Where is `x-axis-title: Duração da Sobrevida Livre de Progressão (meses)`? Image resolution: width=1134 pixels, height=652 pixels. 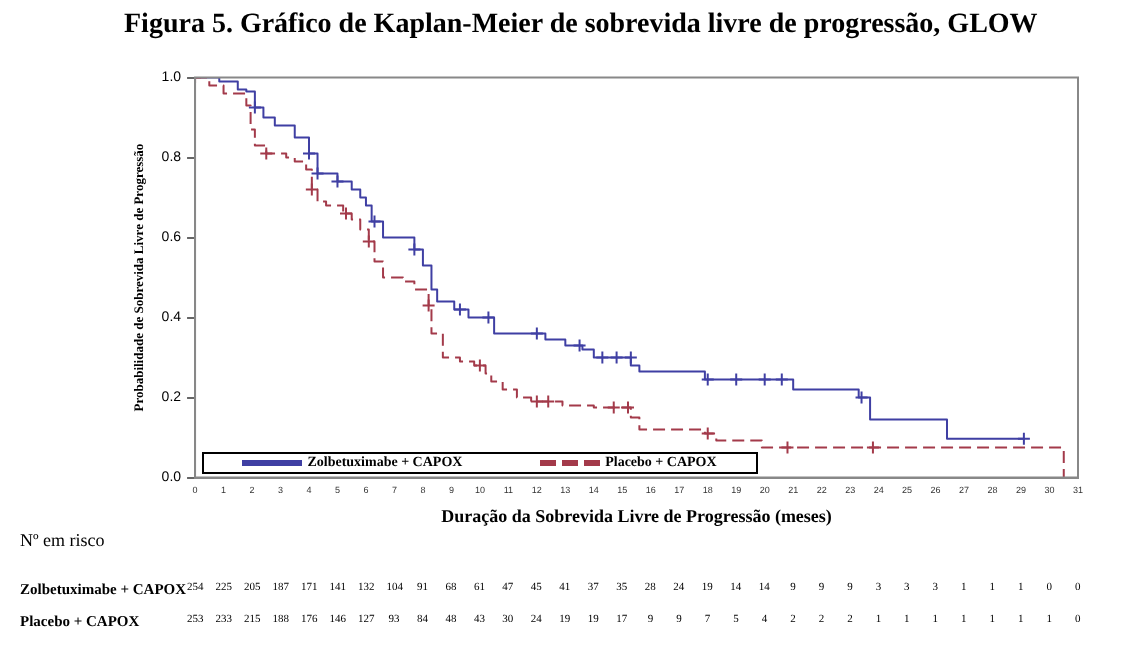 x-axis-title: Duração da Sobrevida Livre de Progressão (meses) is located at coordinates (636, 515).